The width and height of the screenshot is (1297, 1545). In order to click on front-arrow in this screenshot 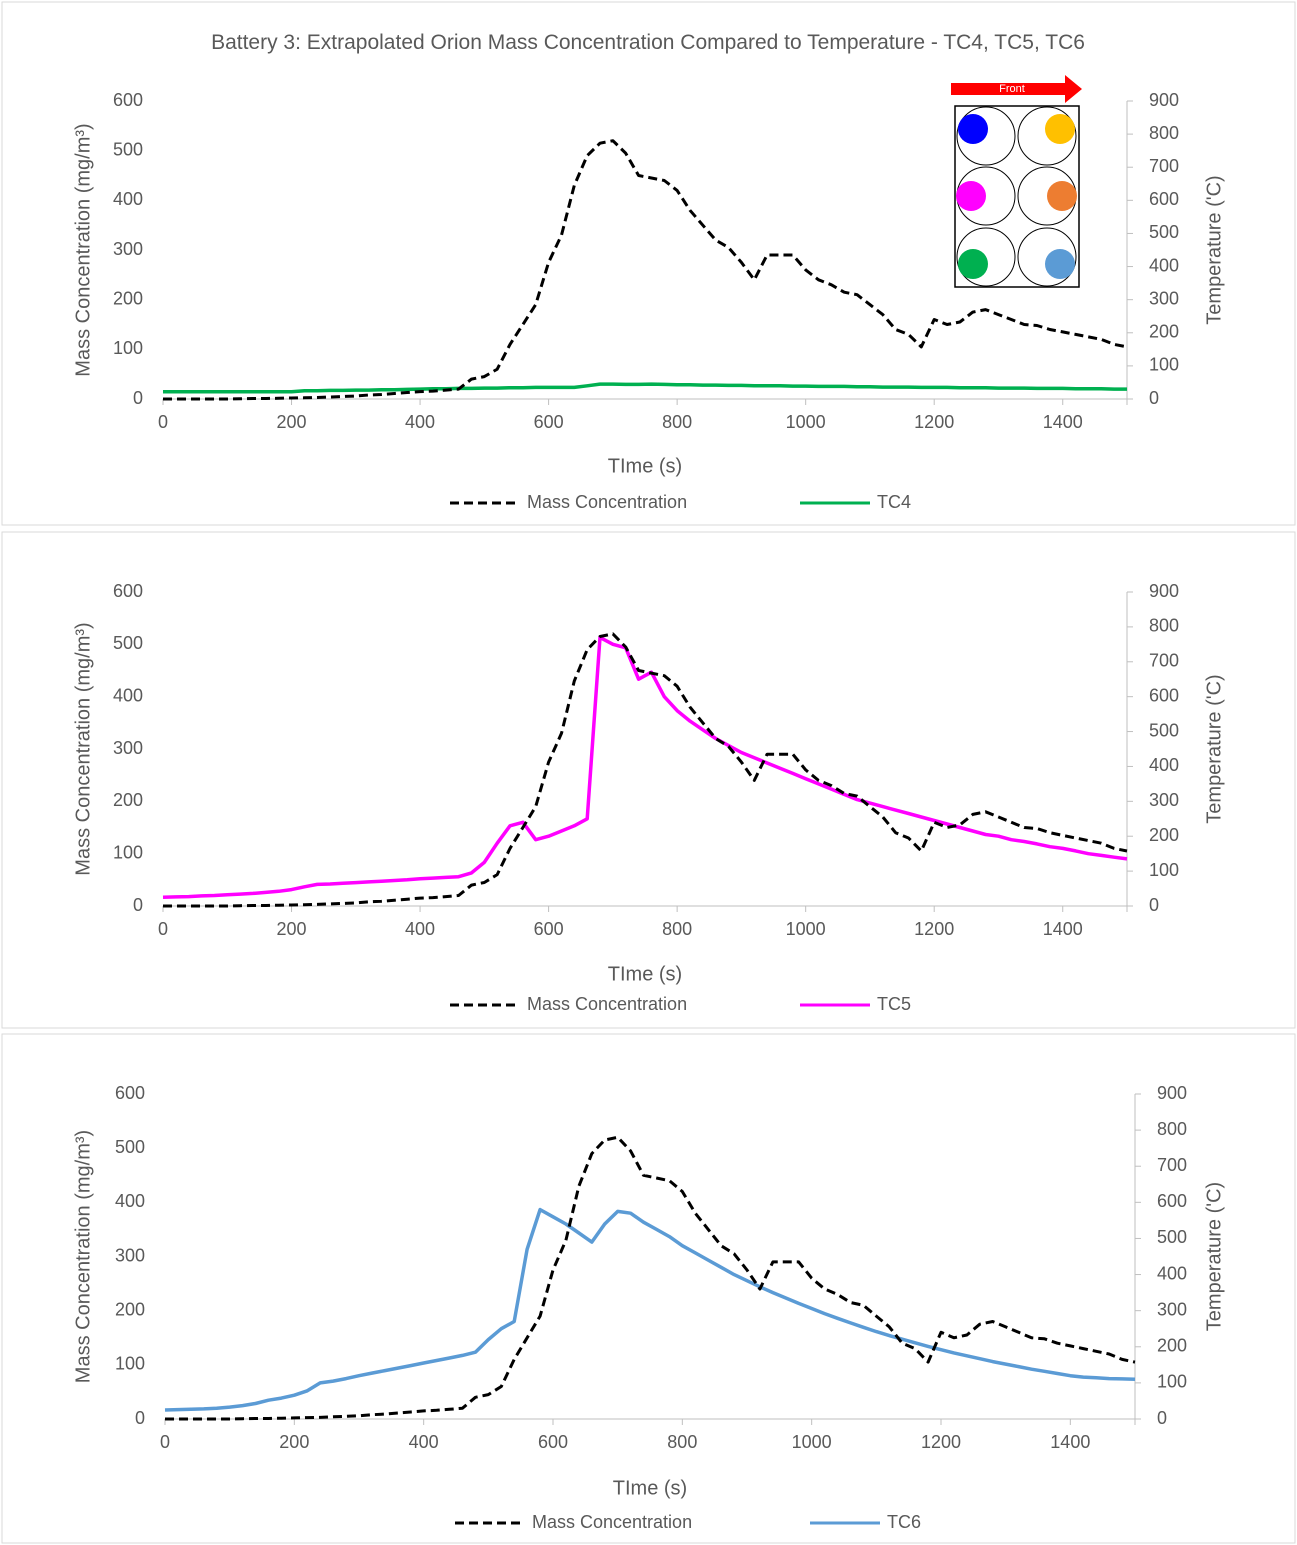, I will do `click(1016, 89)`.